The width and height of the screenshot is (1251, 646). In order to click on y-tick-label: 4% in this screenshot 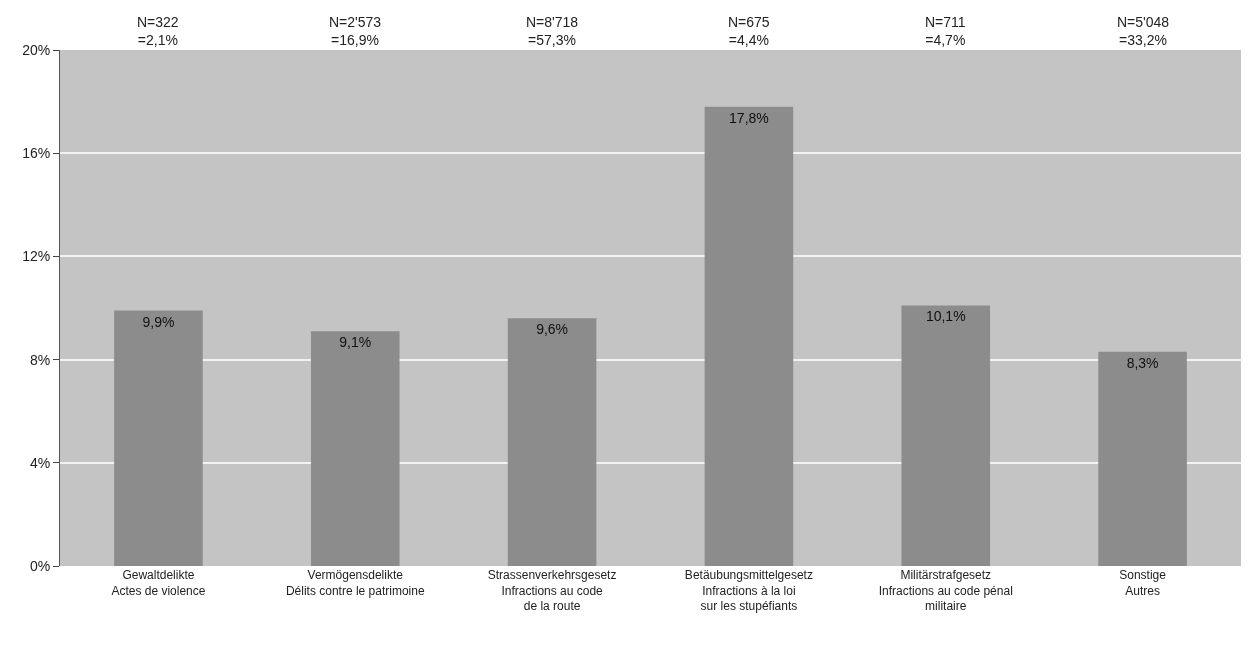, I will do `click(40, 462)`.